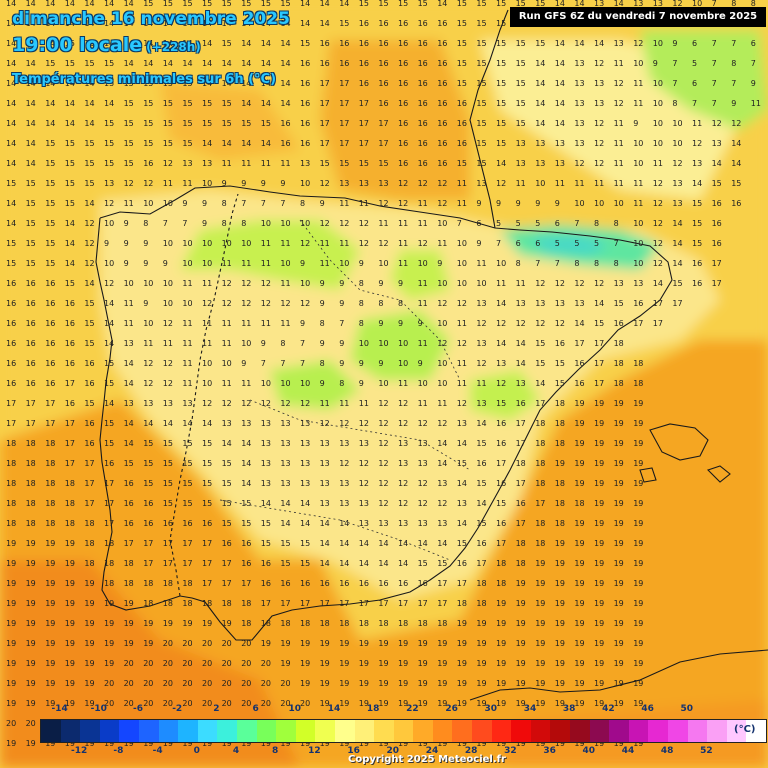 This screenshot has height=768, width=768. Describe the element at coordinates (266, 663) in the screenshot. I see `grid-value: 20` at that location.